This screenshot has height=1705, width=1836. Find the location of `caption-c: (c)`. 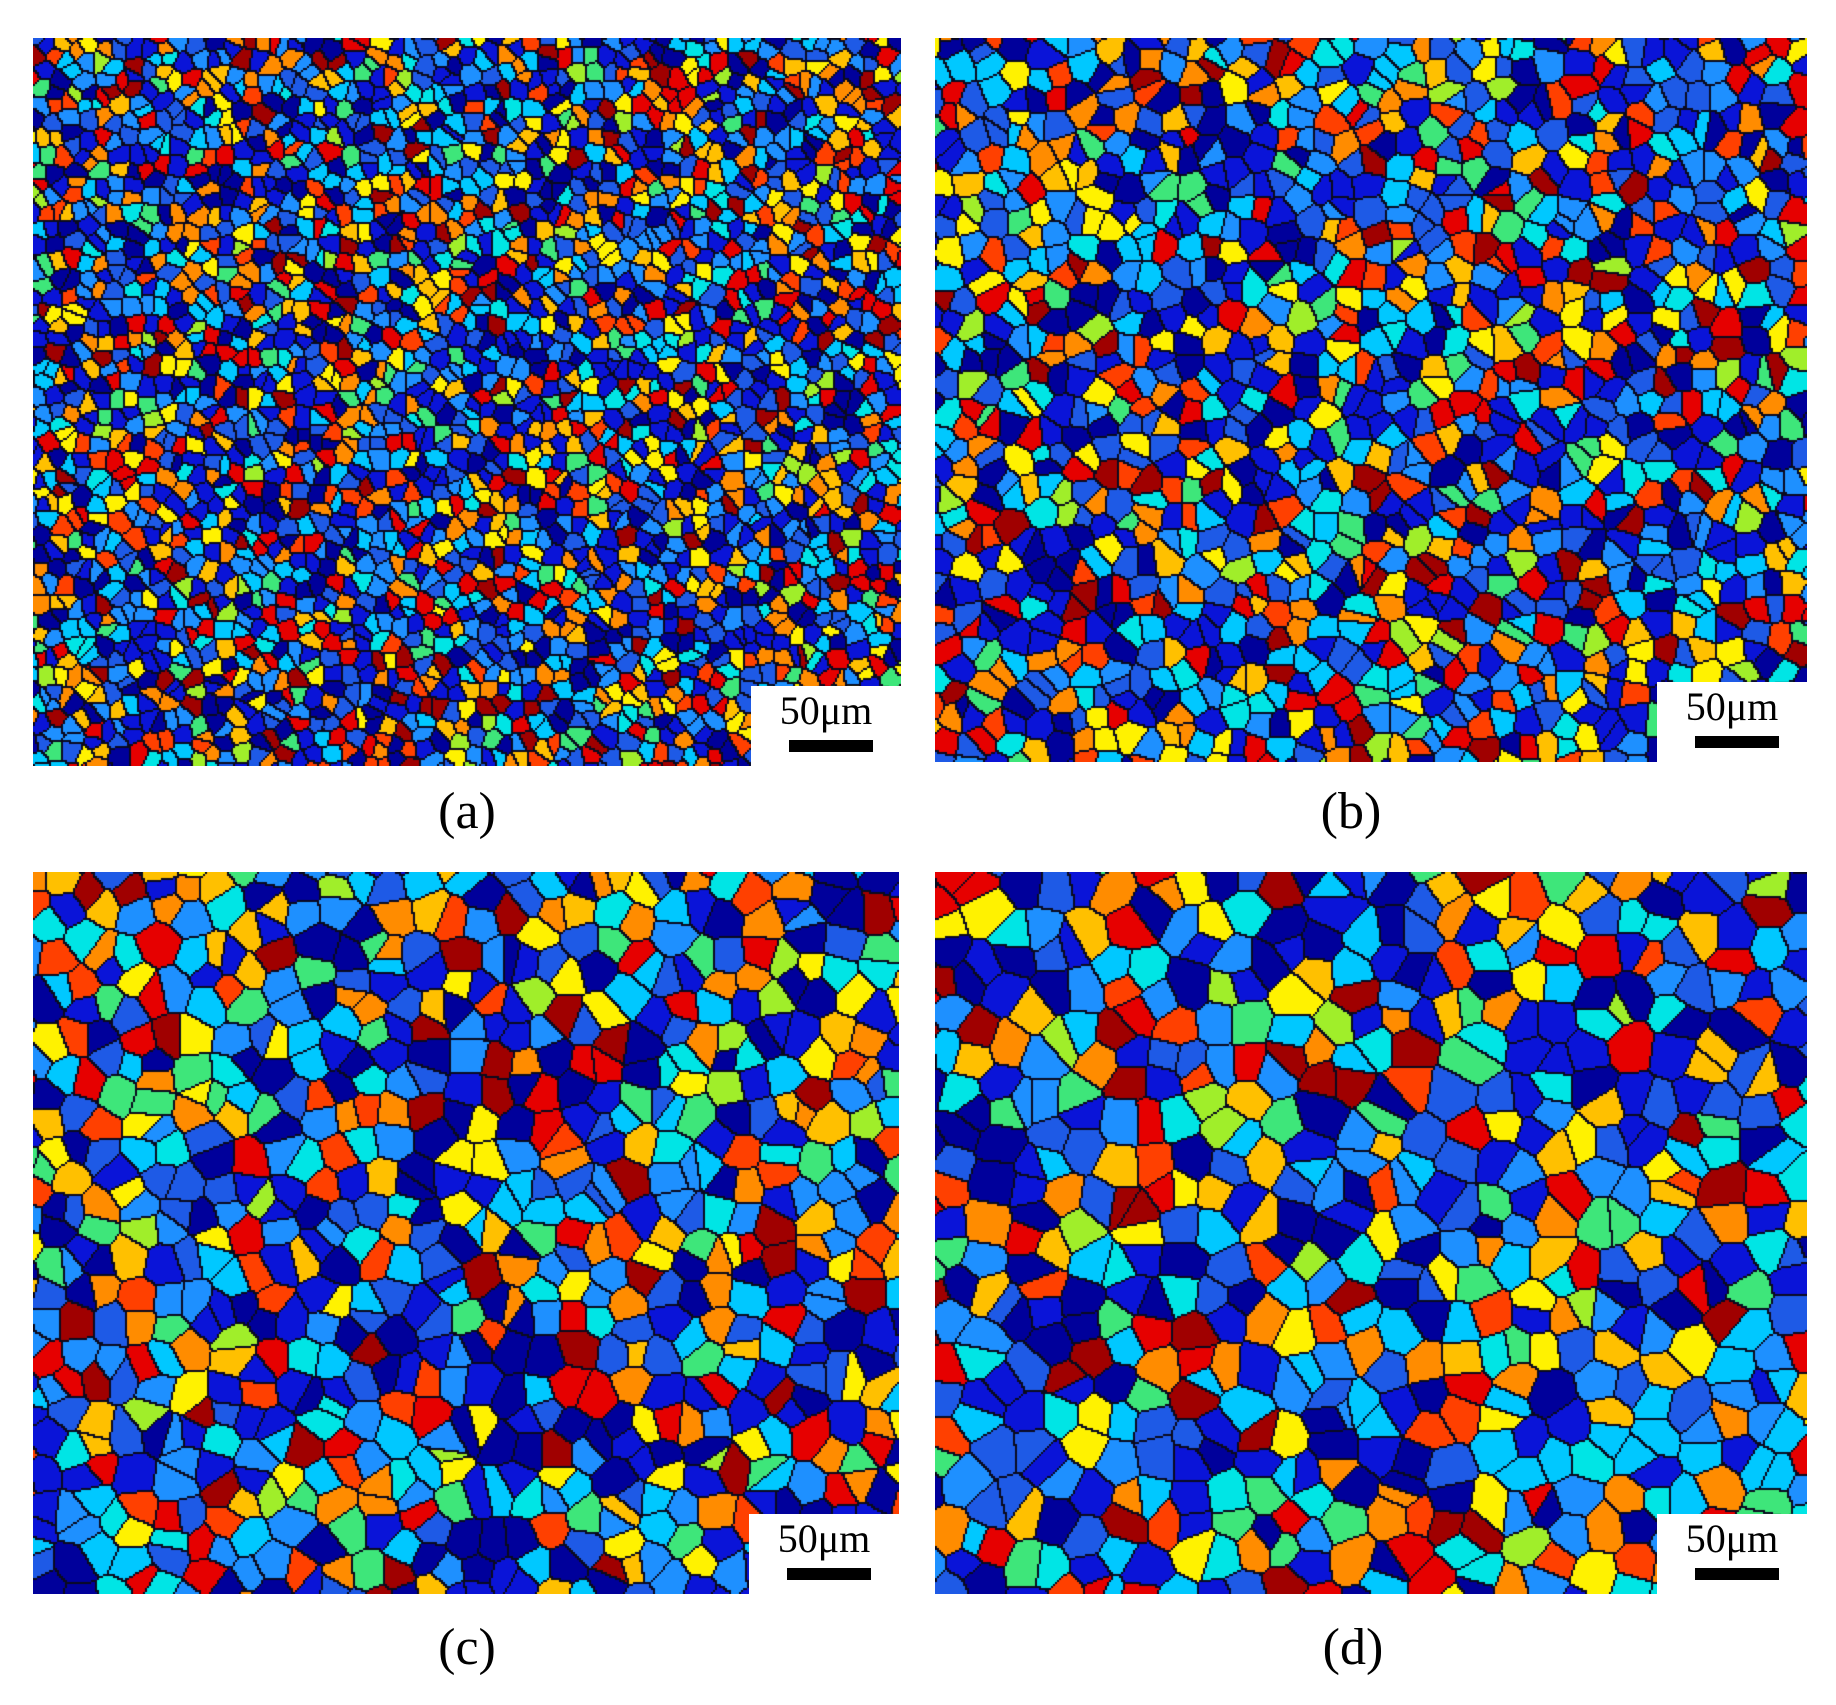

caption-c: (c) is located at coordinates (467, 1647).